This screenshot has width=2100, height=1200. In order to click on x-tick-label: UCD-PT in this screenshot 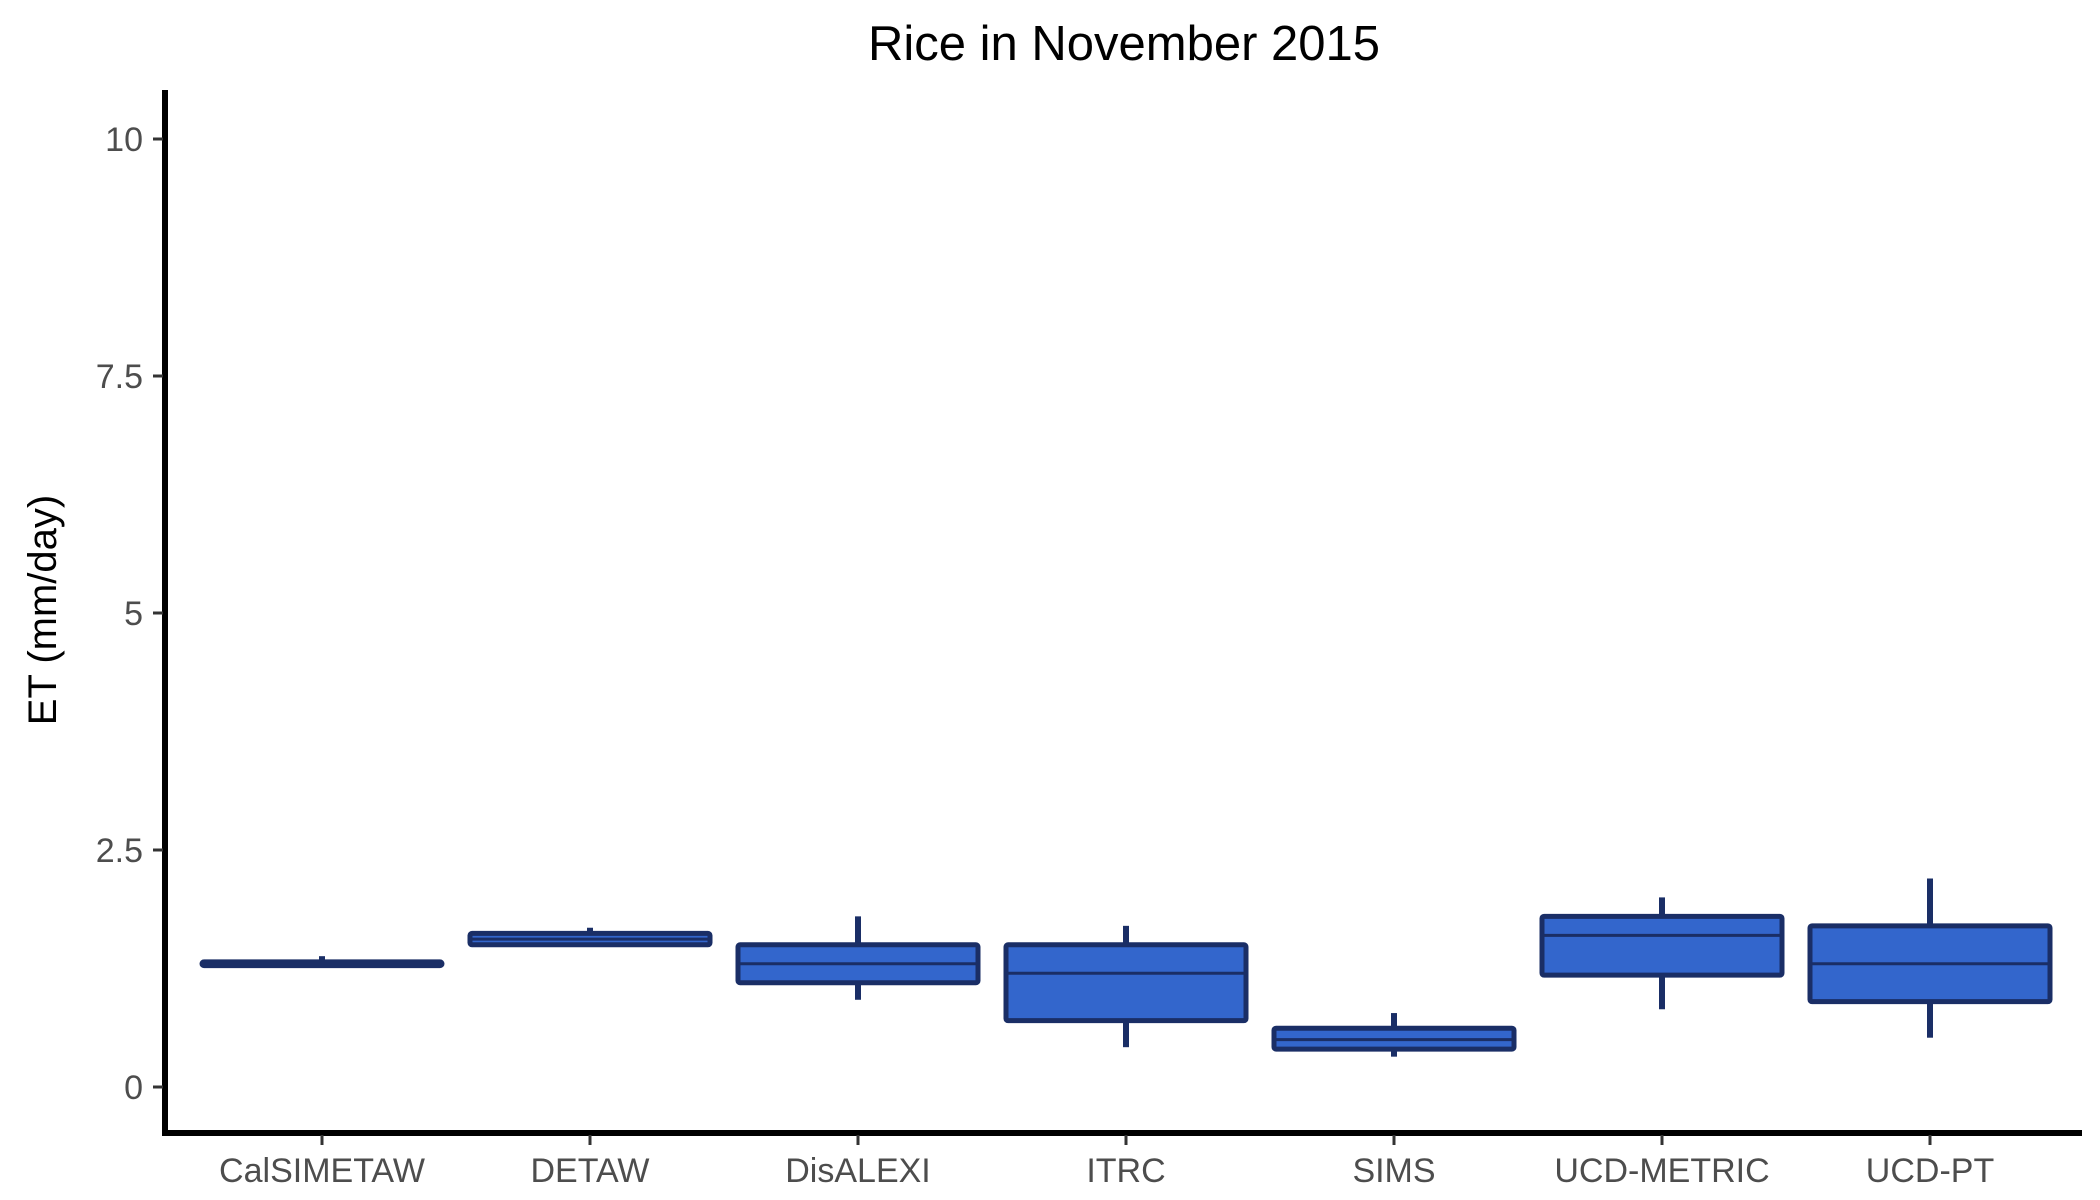, I will do `click(1930, 1171)`.